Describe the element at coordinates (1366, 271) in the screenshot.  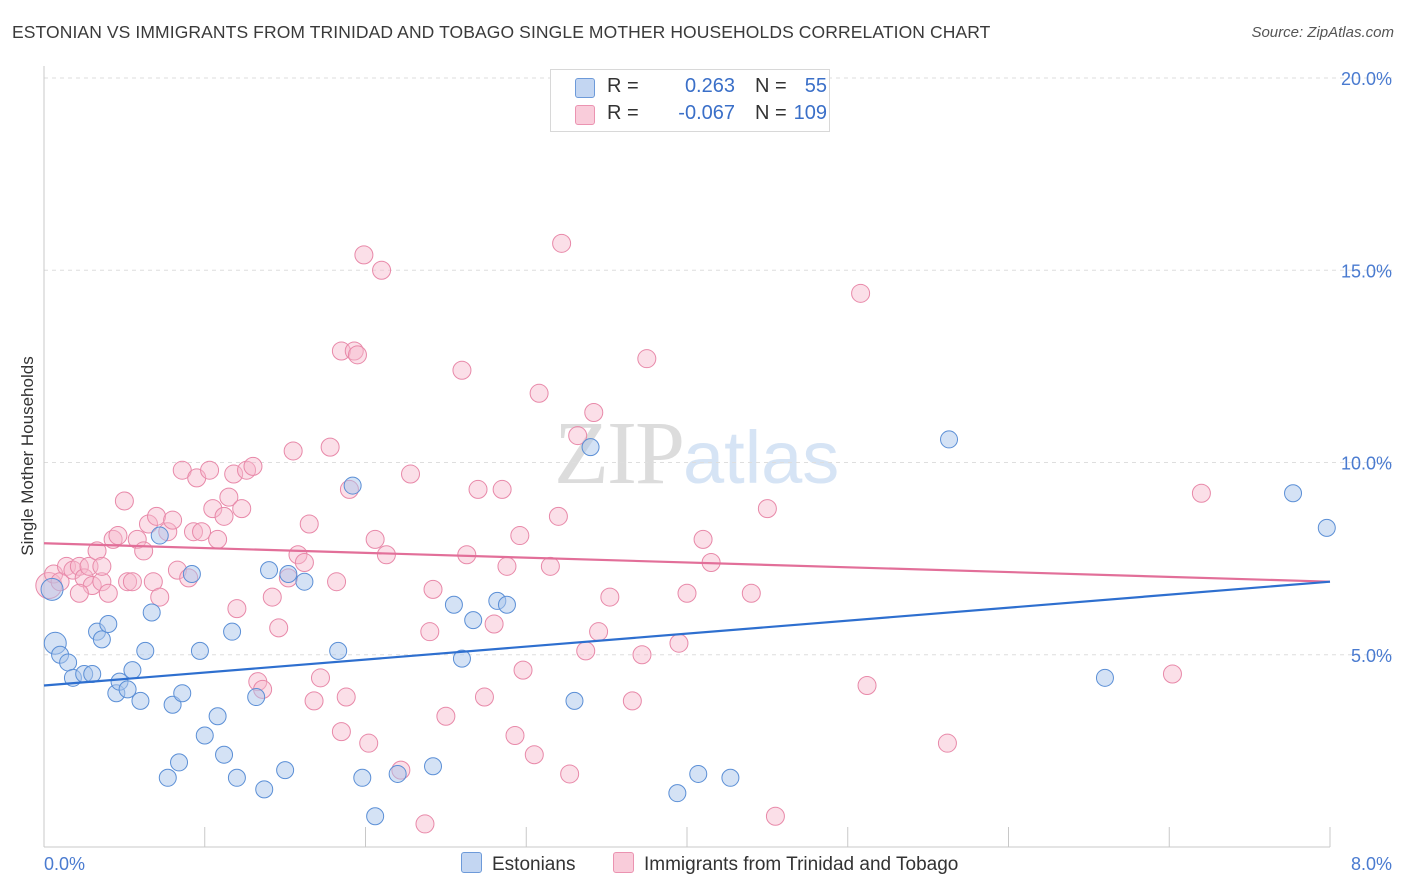
I see `y-tick-label: 15.0%` at that location.